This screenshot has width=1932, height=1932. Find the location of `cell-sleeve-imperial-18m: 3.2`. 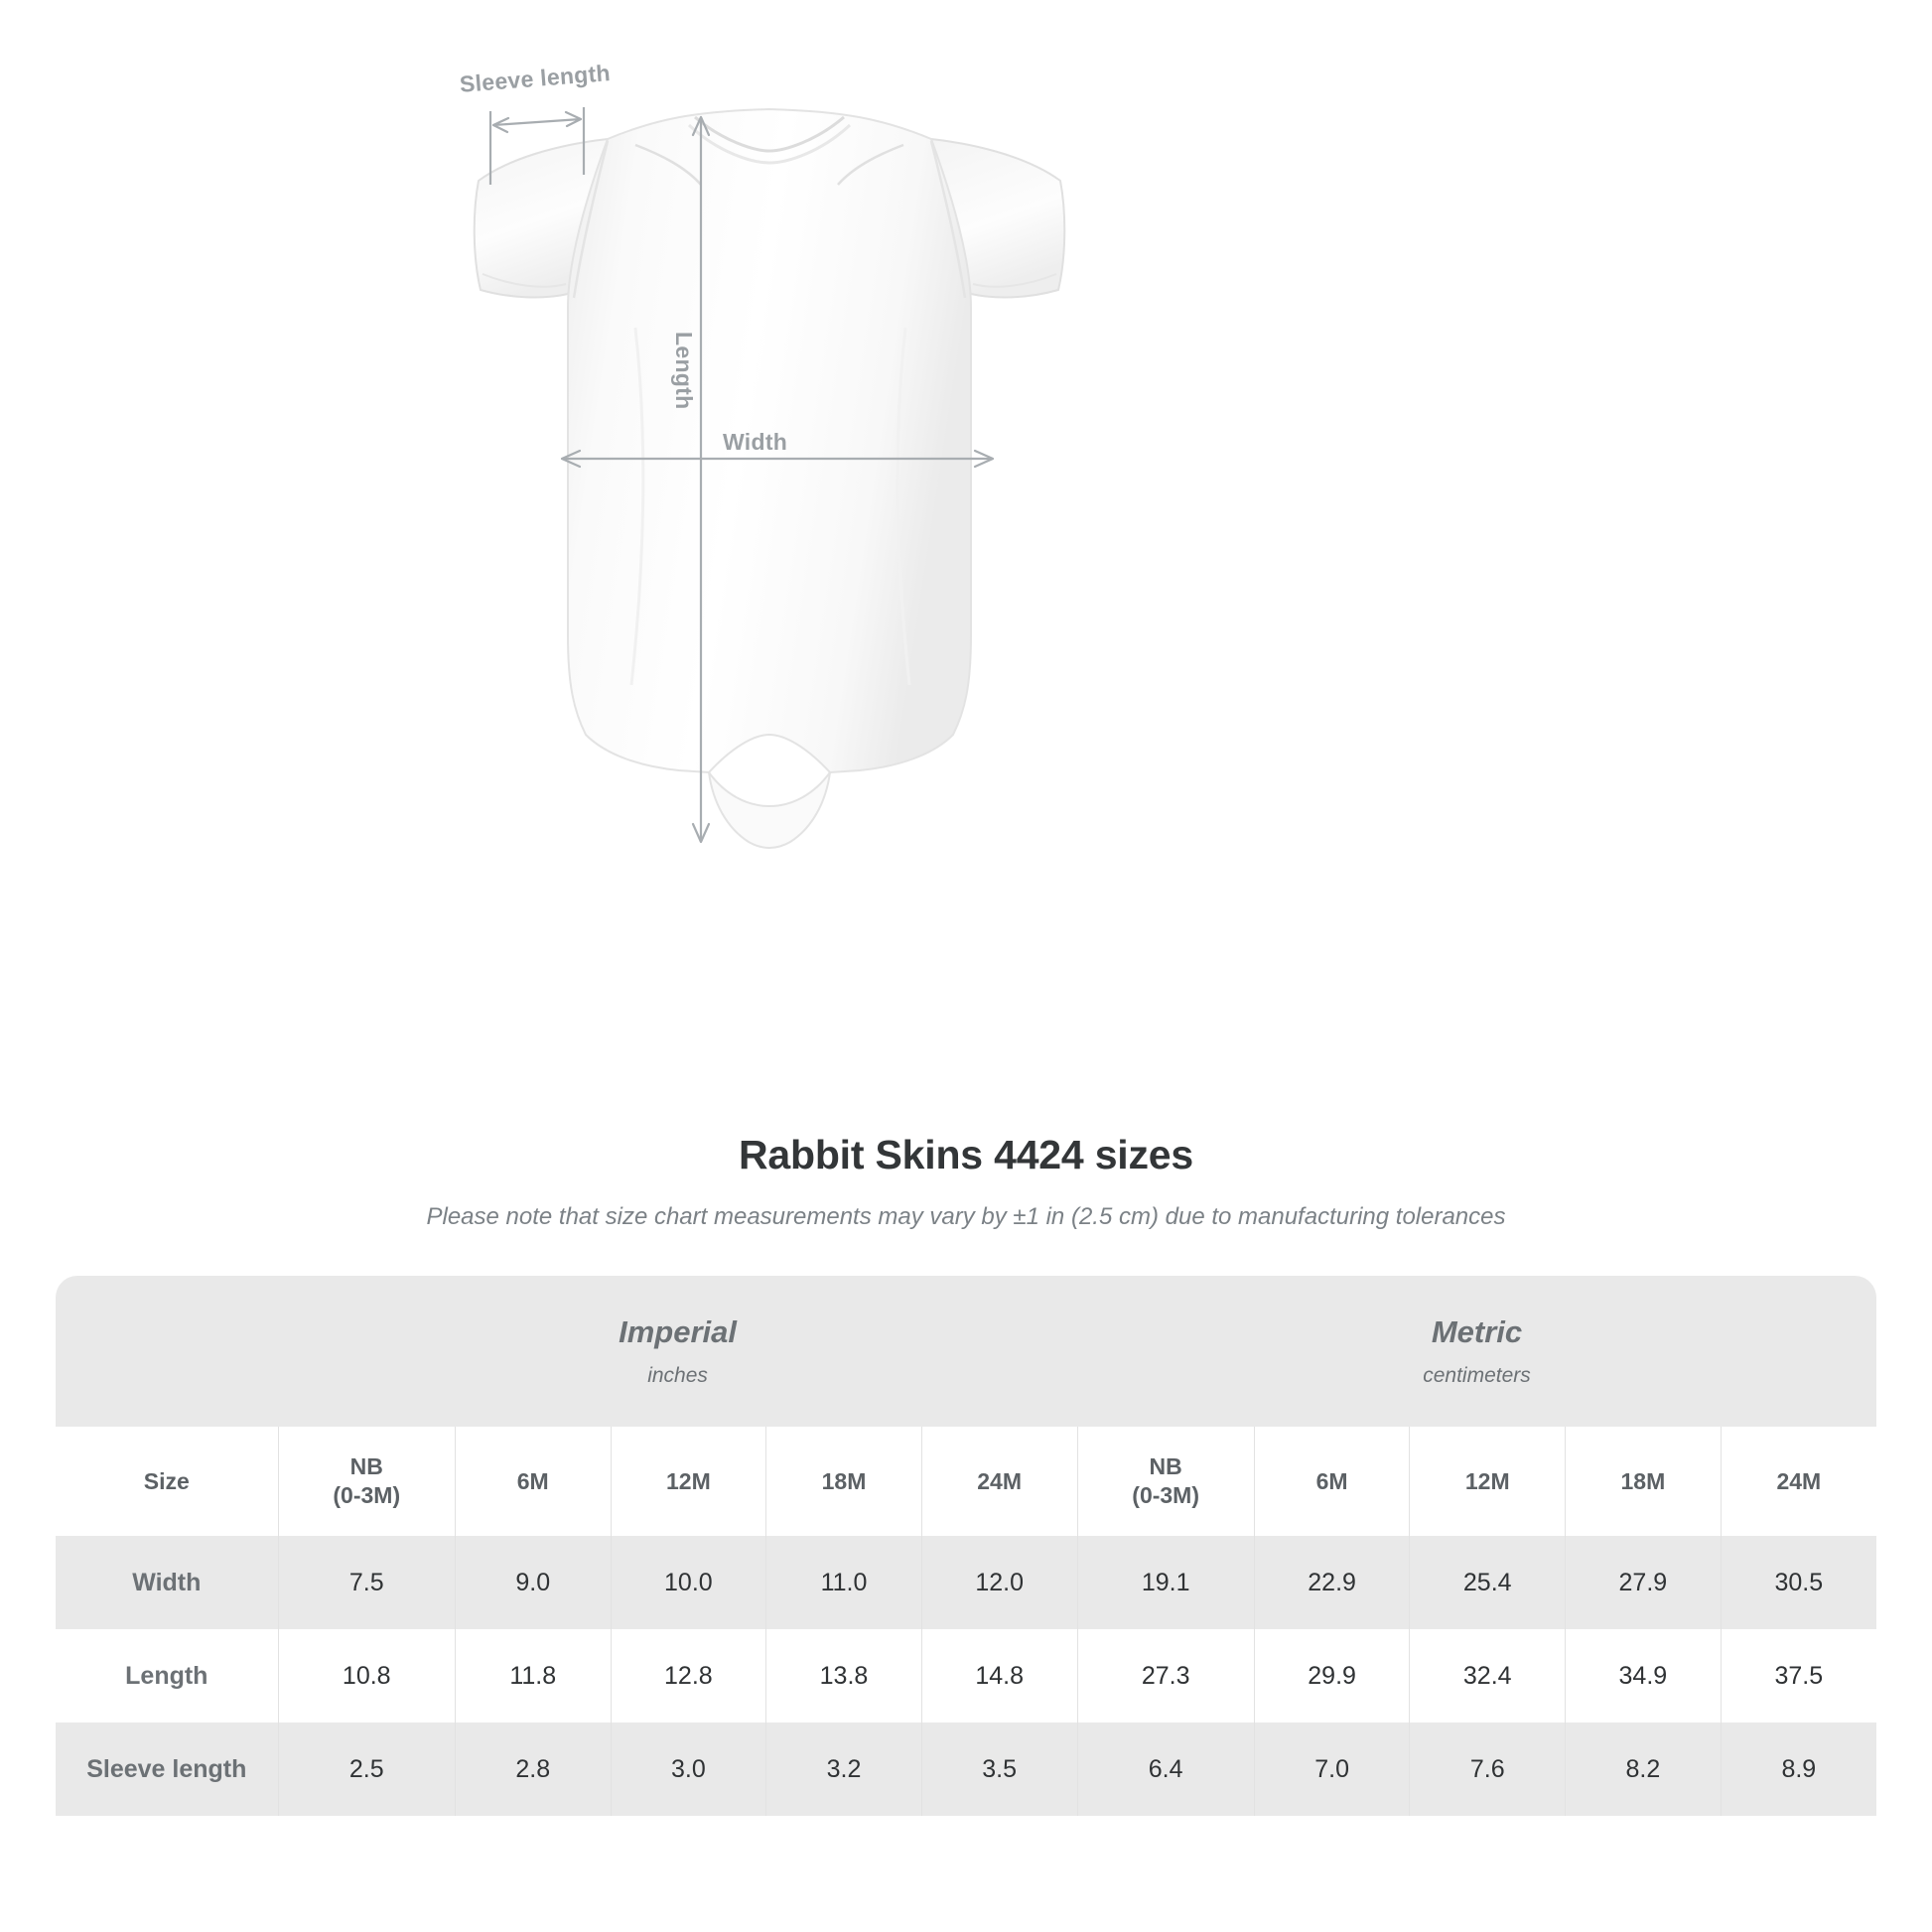

cell-sleeve-imperial-18m: 3.2 is located at coordinates (844, 1770).